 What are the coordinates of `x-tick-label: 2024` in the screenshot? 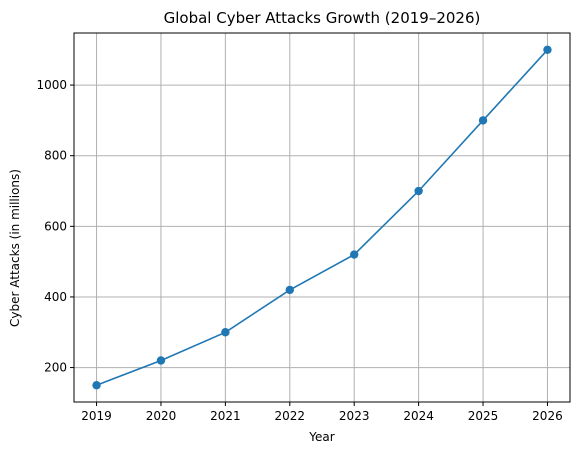 It's located at (418, 416).